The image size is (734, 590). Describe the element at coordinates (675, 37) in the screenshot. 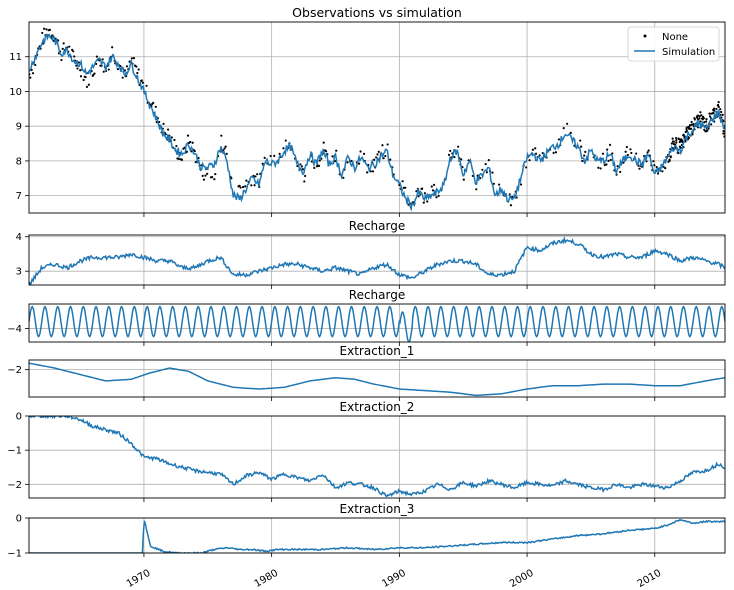

I see `legend-label: None` at that location.